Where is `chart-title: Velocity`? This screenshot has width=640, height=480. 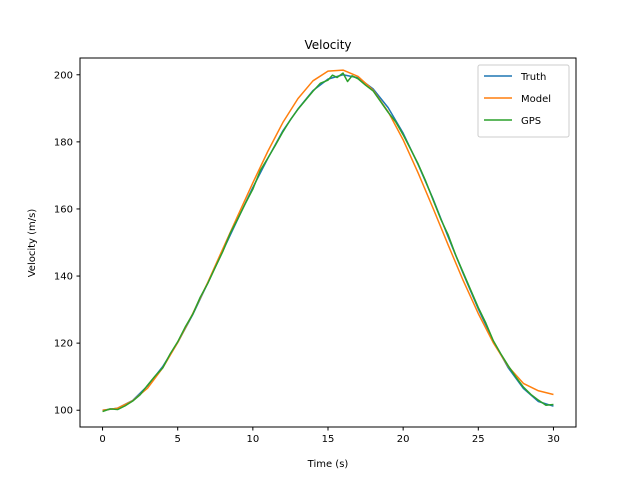
chart-title: Velocity is located at coordinates (327, 45).